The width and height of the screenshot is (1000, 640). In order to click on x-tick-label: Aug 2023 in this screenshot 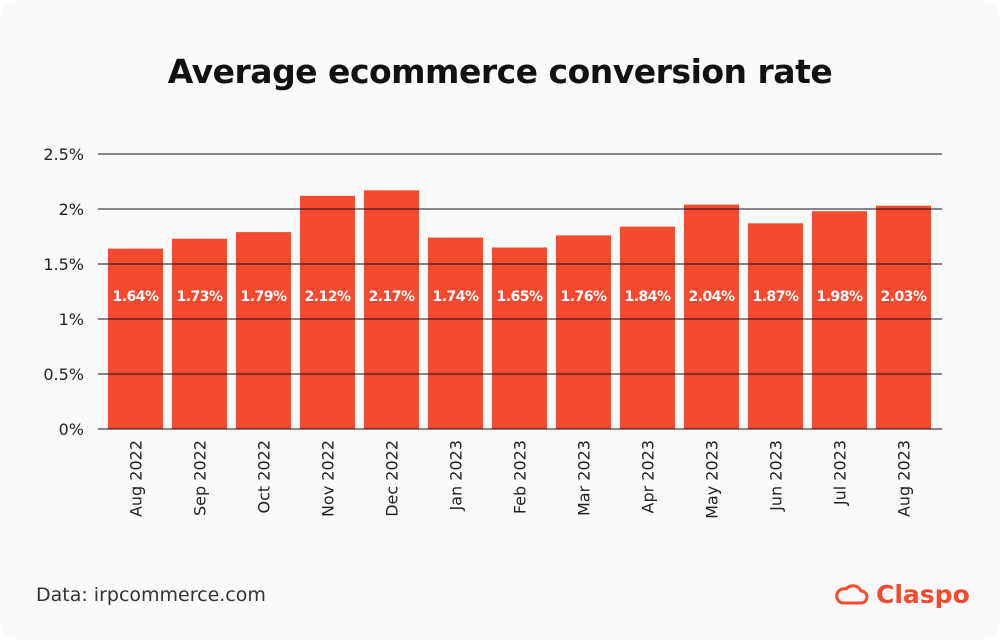, I will do `click(904, 478)`.